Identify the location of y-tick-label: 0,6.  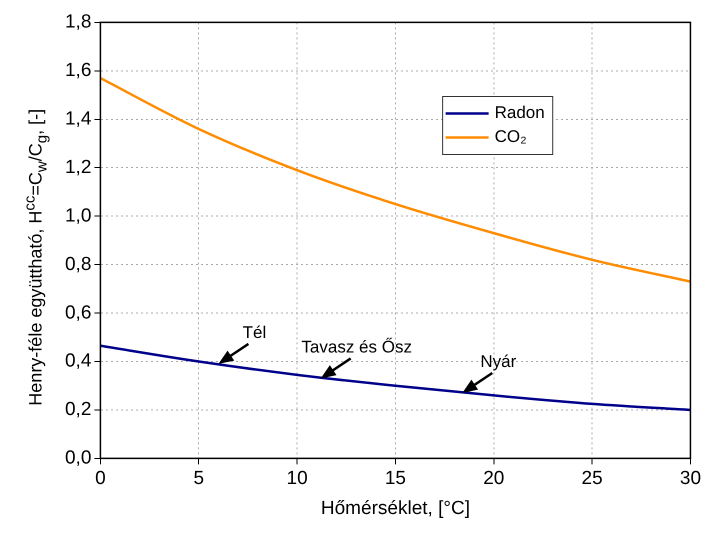
(78, 313).